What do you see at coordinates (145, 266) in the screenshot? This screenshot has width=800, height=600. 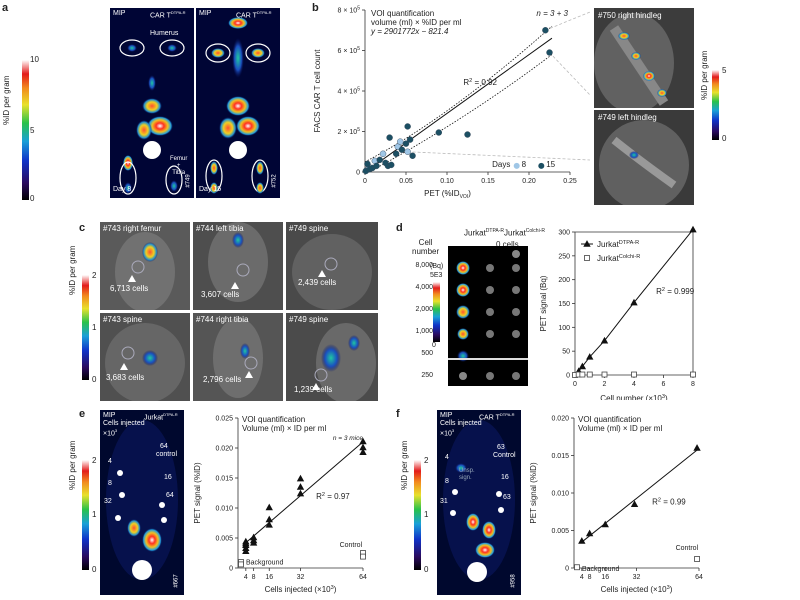 I see `ct-tile: #743 right femur 6,713 cells` at bounding box center [145, 266].